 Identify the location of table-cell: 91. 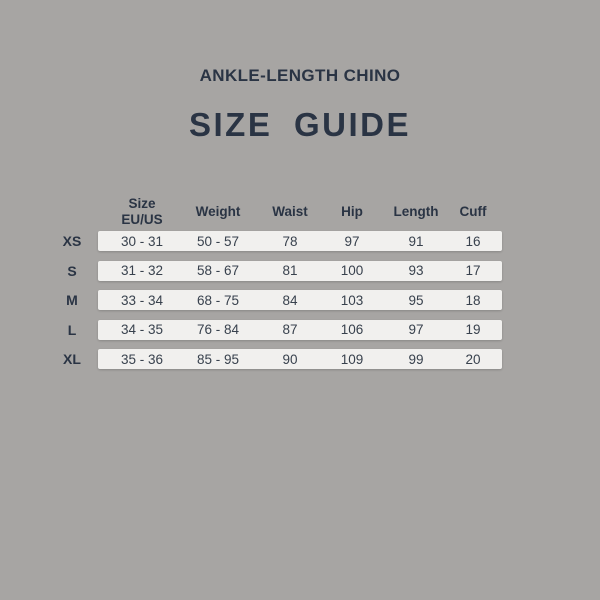
(416, 241).